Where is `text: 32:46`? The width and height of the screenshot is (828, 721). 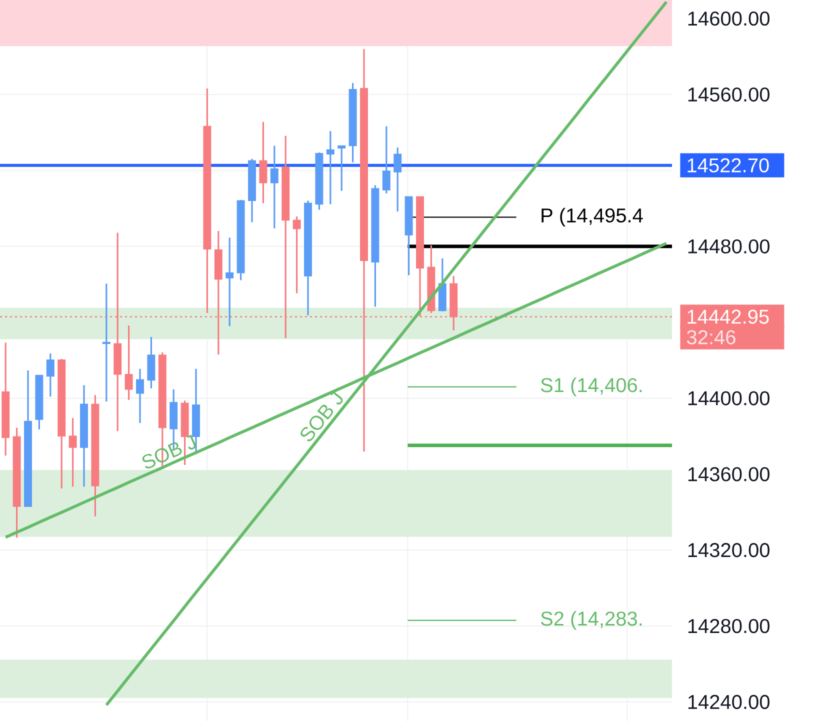
text: 32:46 is located at coordinates (711, 337).